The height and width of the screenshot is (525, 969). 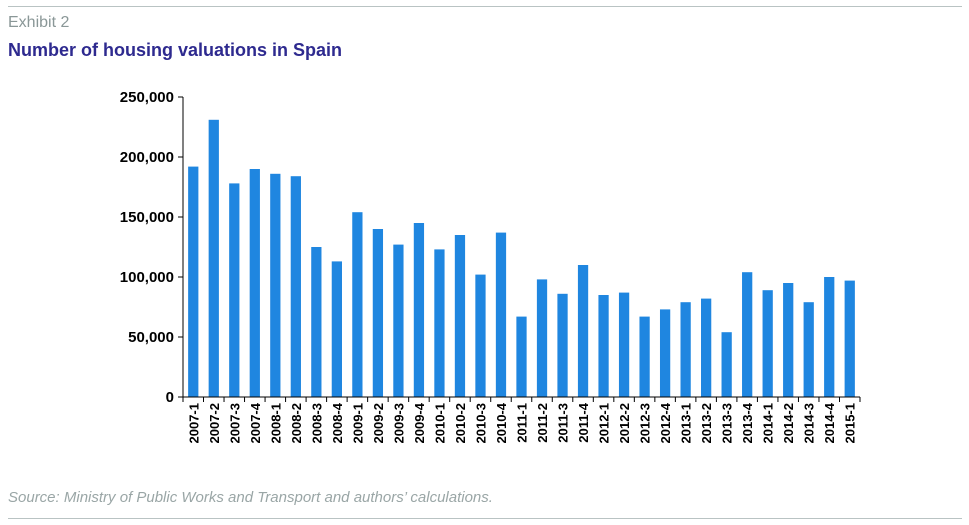 I want to click on y-tick-label: 250,000, so click(x=147, y=97).